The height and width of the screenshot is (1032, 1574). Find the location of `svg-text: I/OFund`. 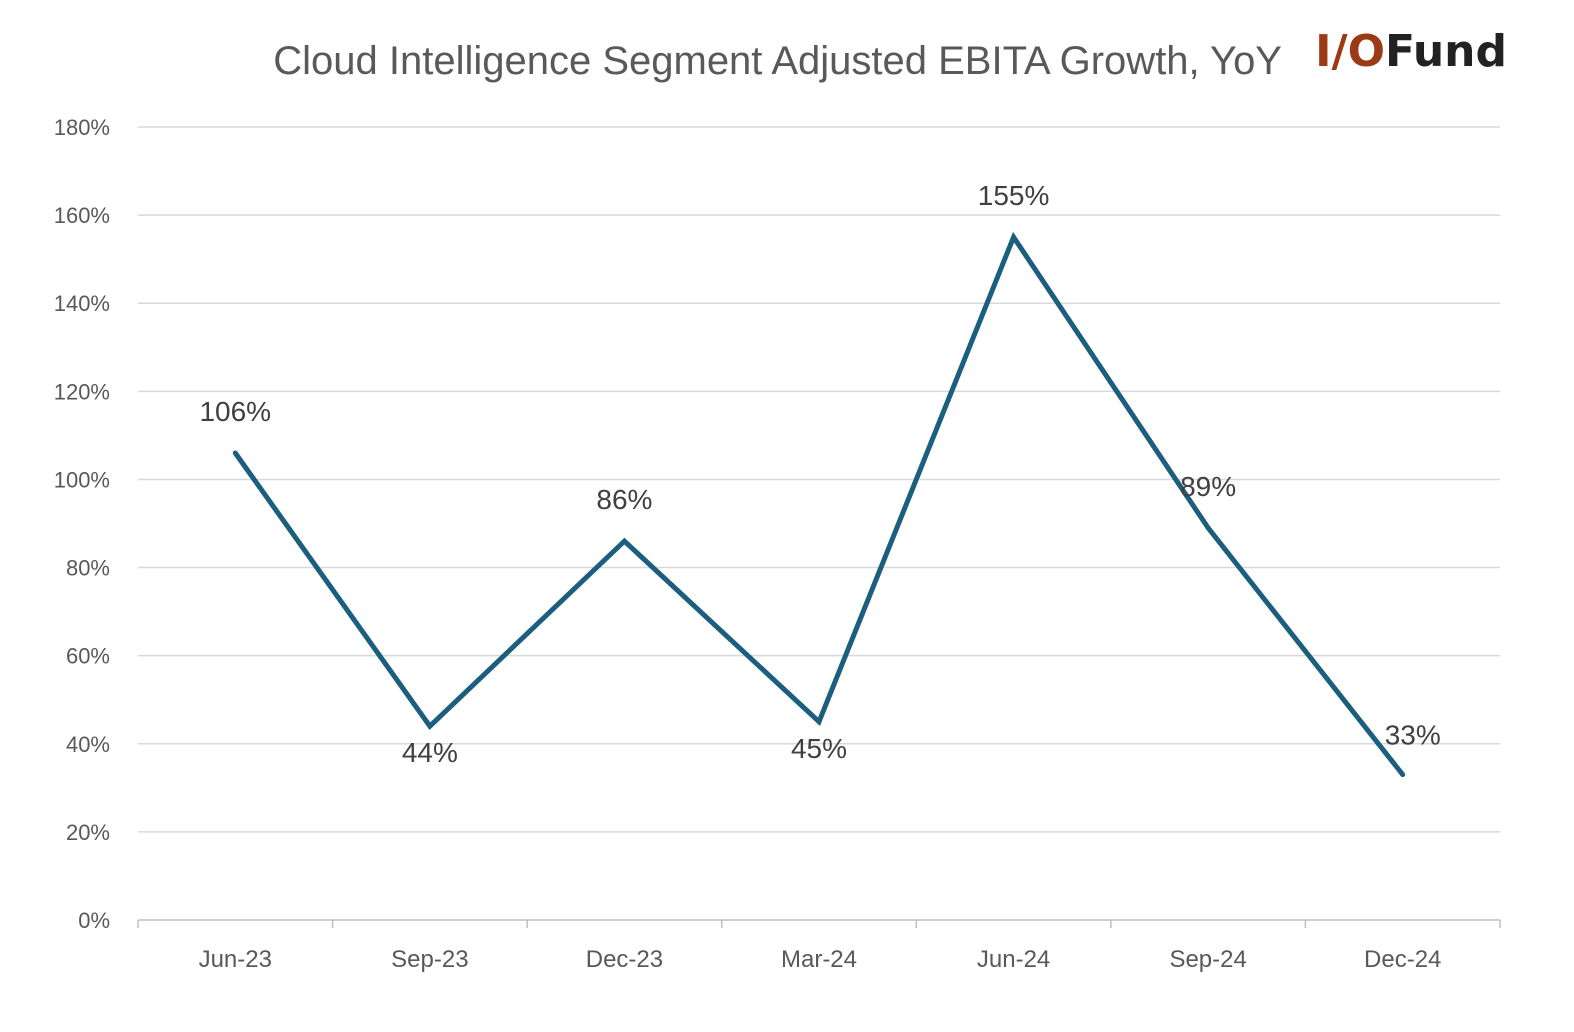

svg-text: I/OFund is located at coordinates (1411, 51).